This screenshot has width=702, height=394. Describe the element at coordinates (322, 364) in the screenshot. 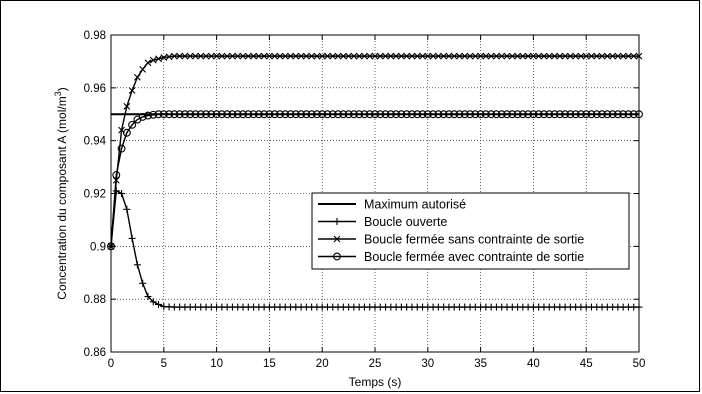

I see `x-tick-label: 20` at that location.